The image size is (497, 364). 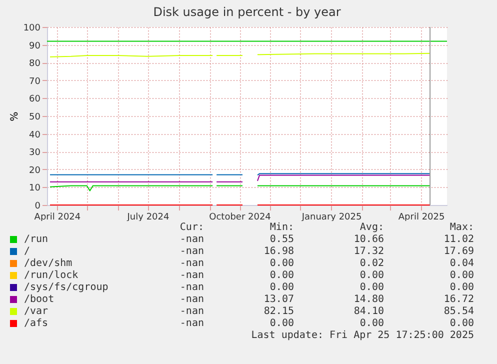 What do you see at coordinates (458, 252) in the screenshot?
I see `text: 17.69` at bounding box center [458, 252].